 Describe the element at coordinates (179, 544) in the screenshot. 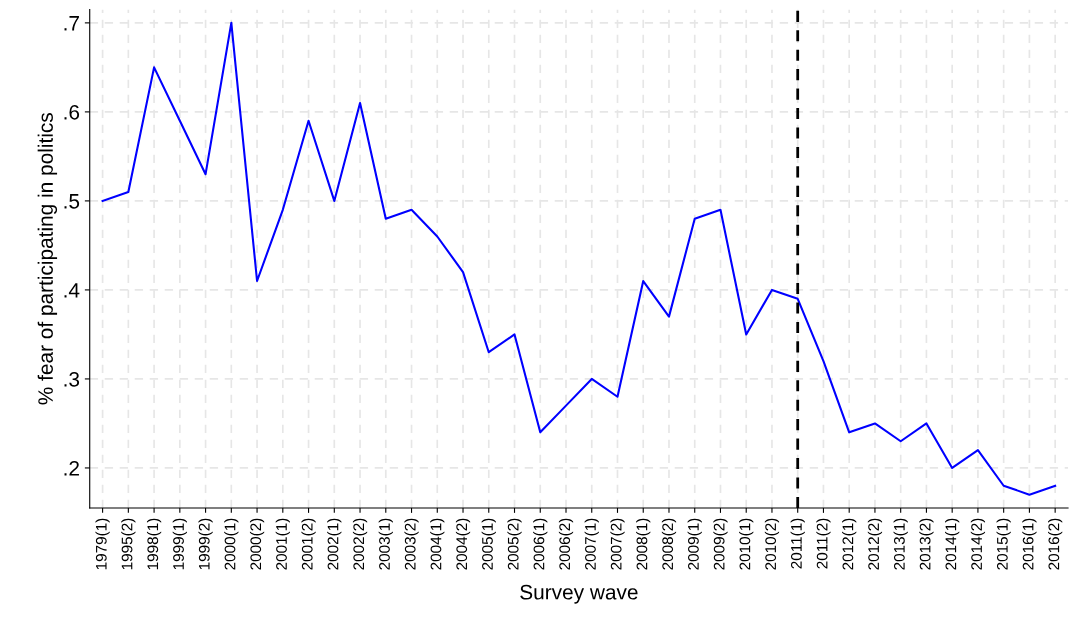

I see `x-tick-label: 1999(1)` at that location.